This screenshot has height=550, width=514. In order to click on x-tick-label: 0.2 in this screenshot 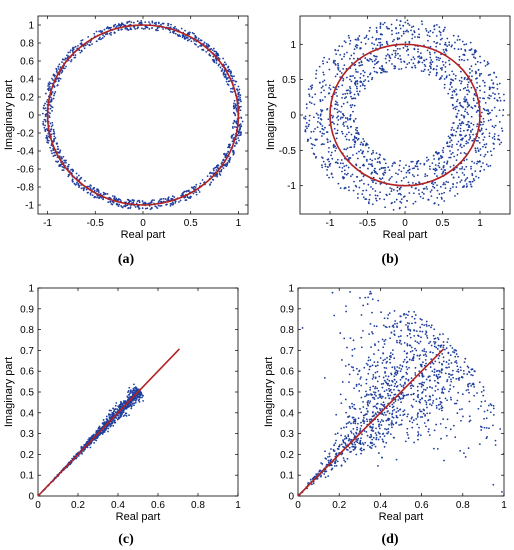, I will do `click(78, 505)`.